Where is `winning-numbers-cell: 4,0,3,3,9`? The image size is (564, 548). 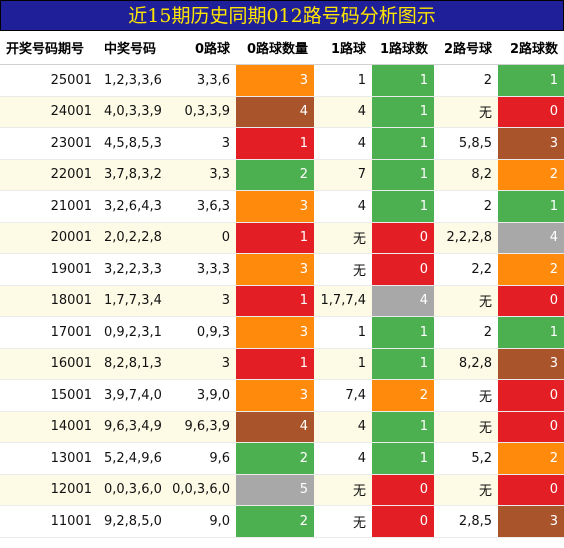
winning-numbers-cell: 4,0,3,3,9 is located at coordinates (132, 112).